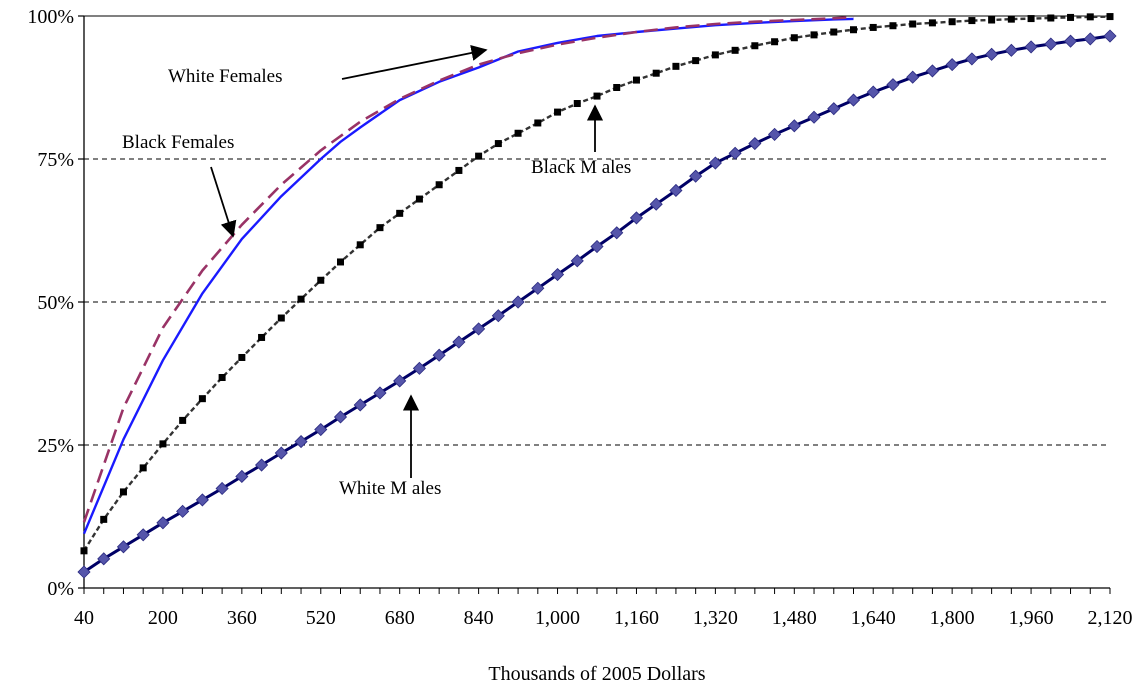  Describe the element at coordinates (242, 618) in the screenshot. I see `x-tick-label: 360` at that location.